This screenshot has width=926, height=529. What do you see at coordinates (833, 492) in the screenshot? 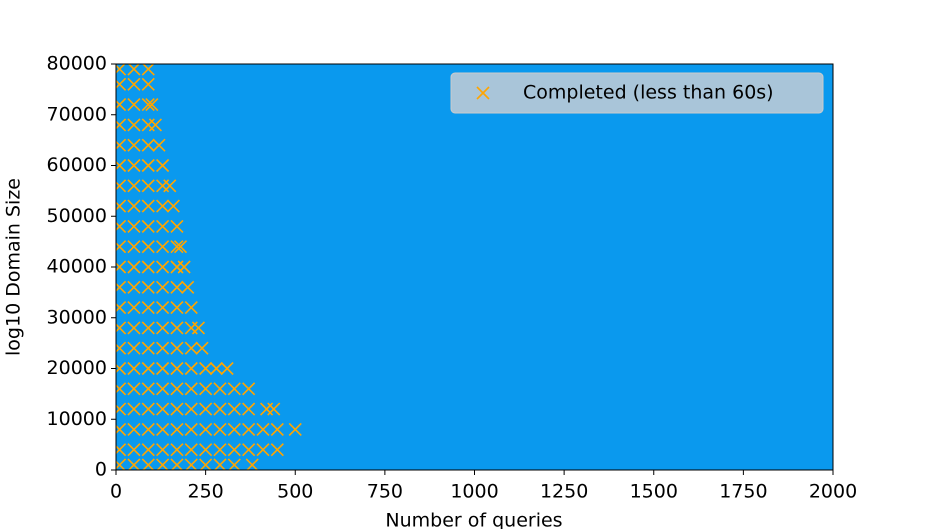
I see `x-tick-label: 2000` at bounding box center [833, 492].